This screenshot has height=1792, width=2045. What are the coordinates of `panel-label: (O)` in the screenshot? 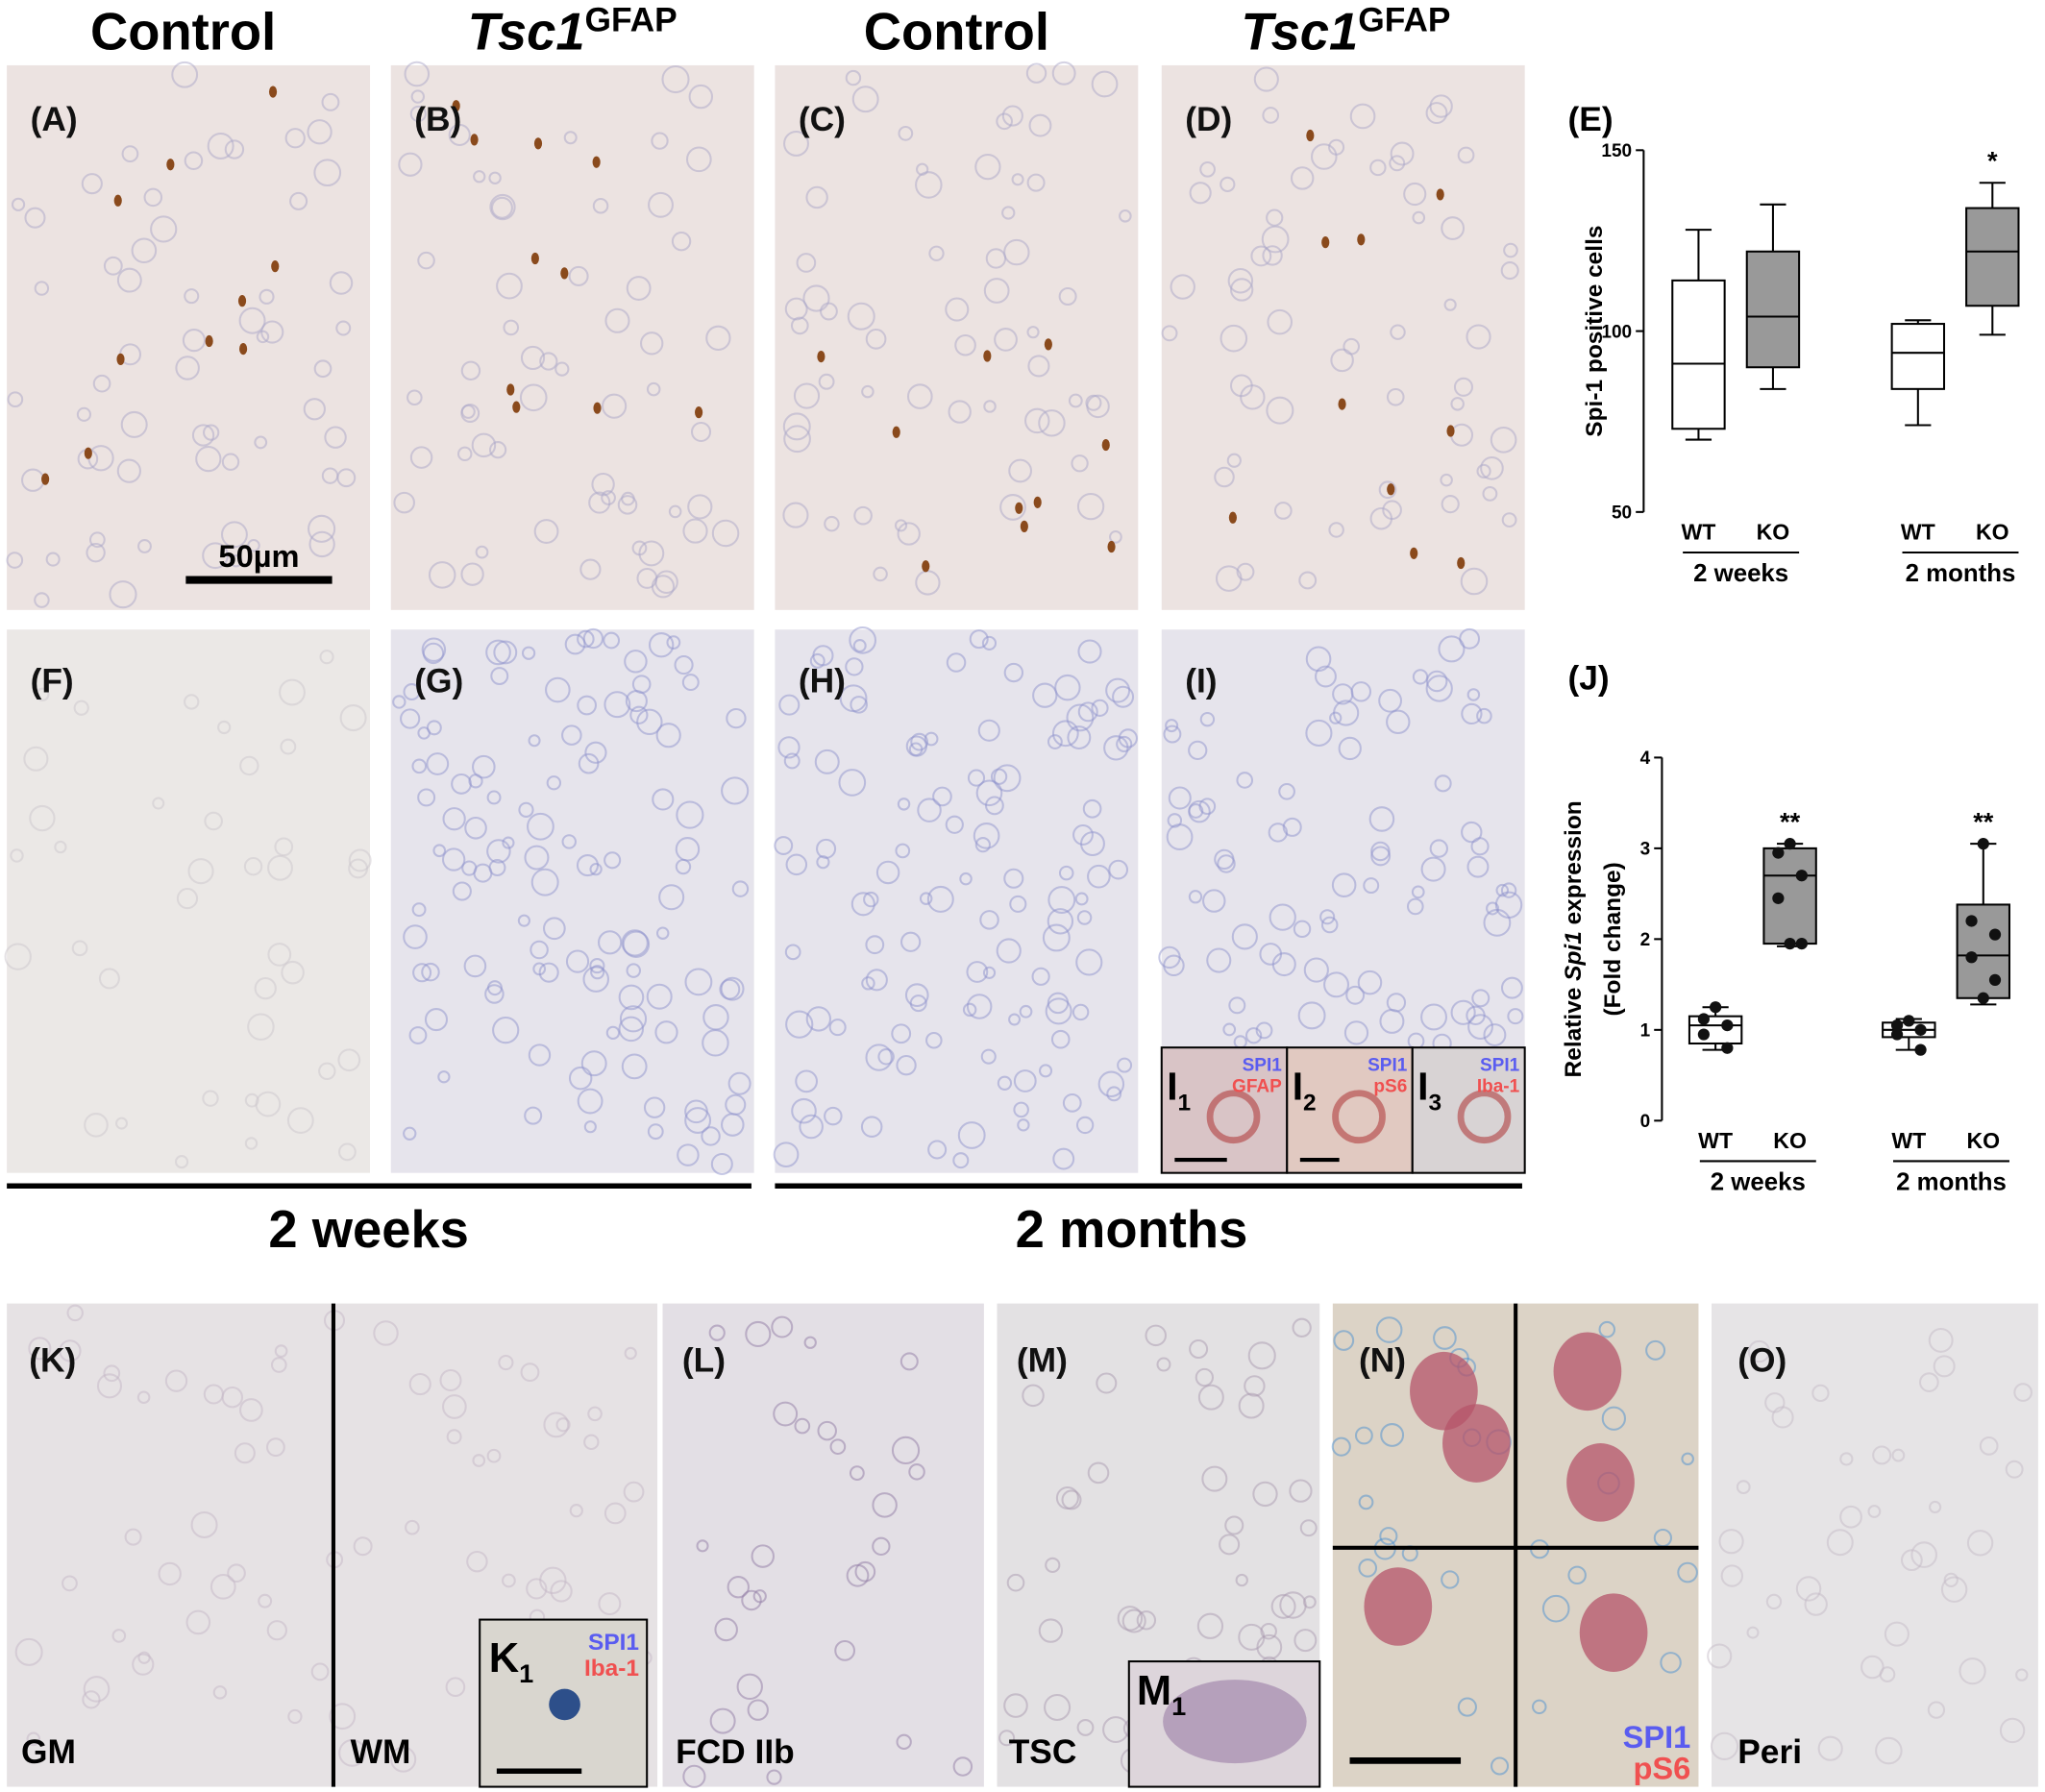 It's located at (1762, 1360).